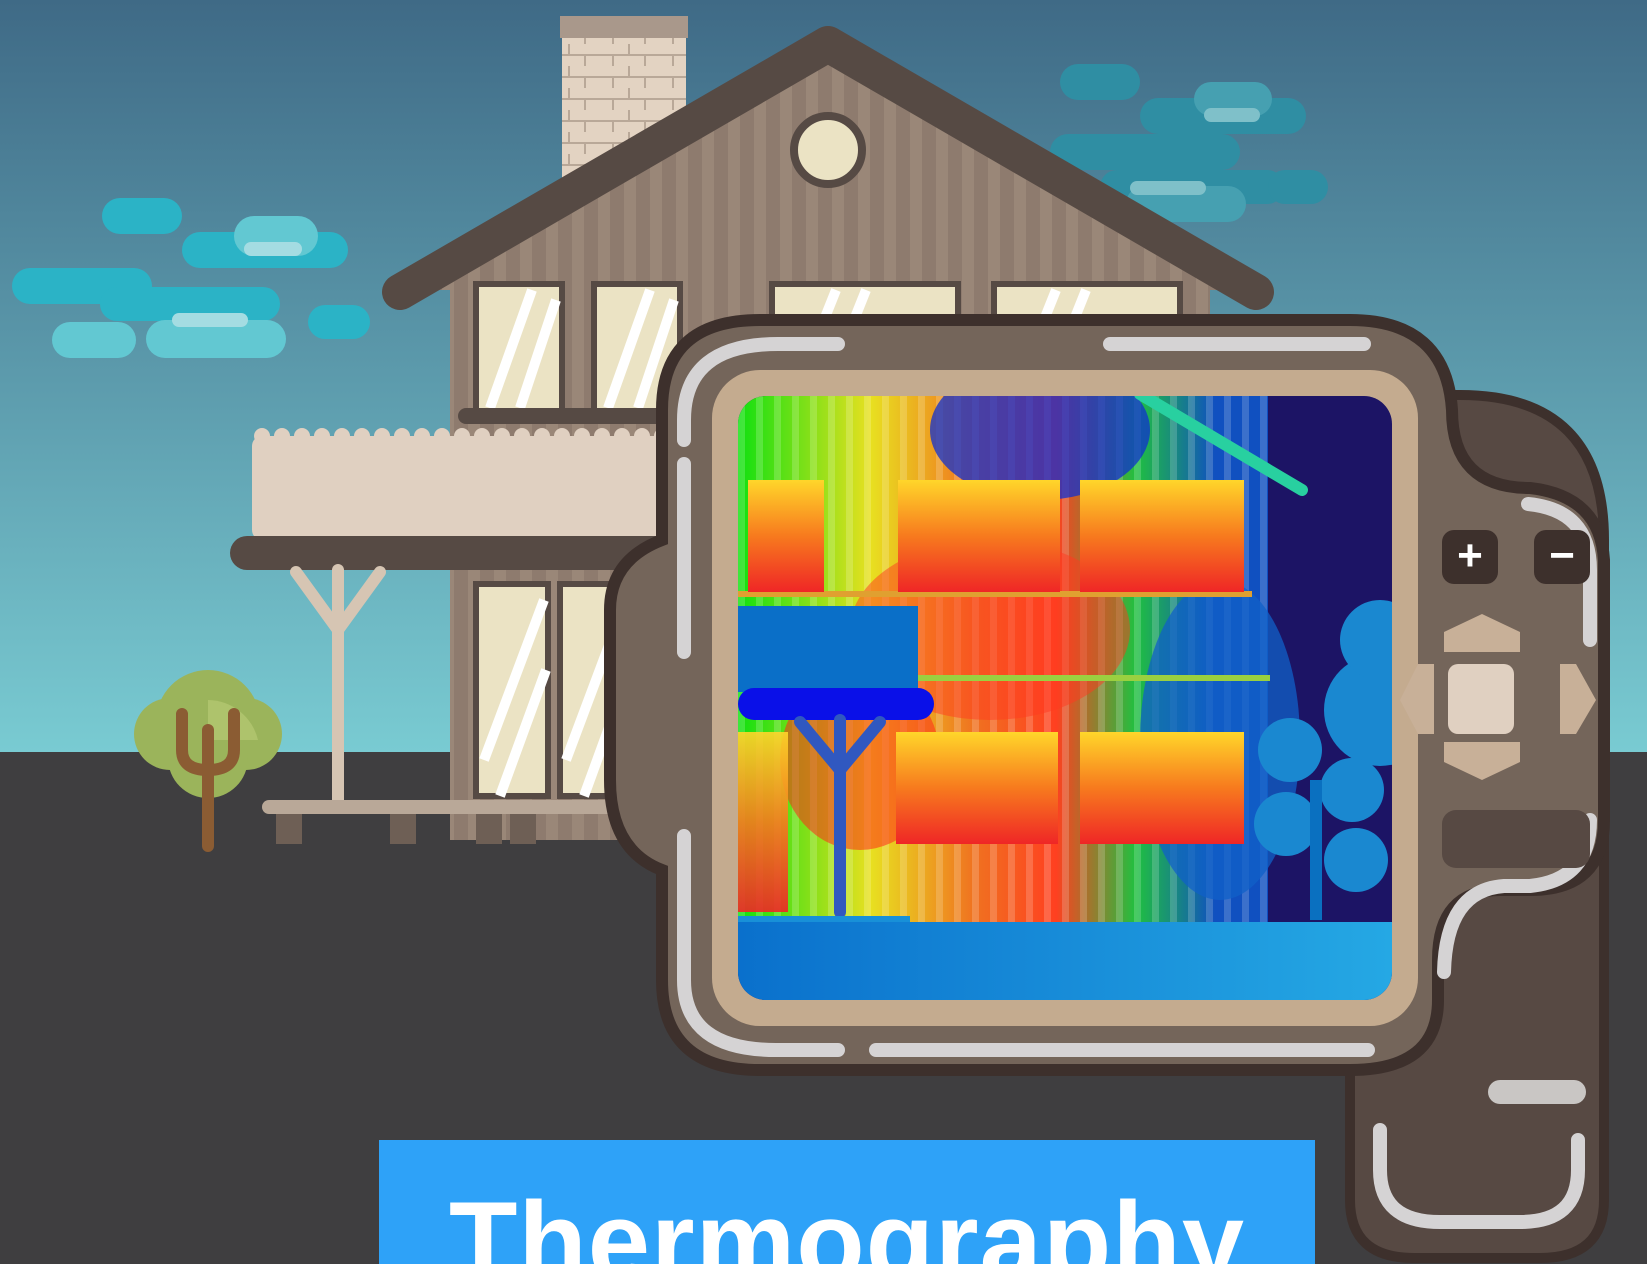 The height and width of the screenshot is (1264, 1647). I want to click on title-banner: Thermography, so click(847, 1202).